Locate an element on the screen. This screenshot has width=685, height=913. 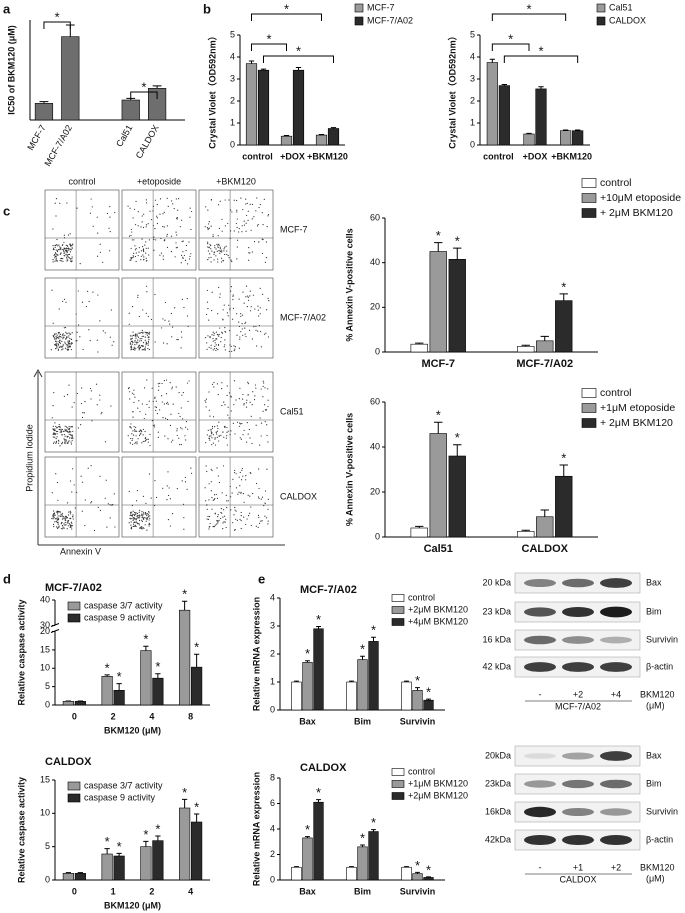
x-tick-label: +BKM120 is located at coordinates (571, 156).